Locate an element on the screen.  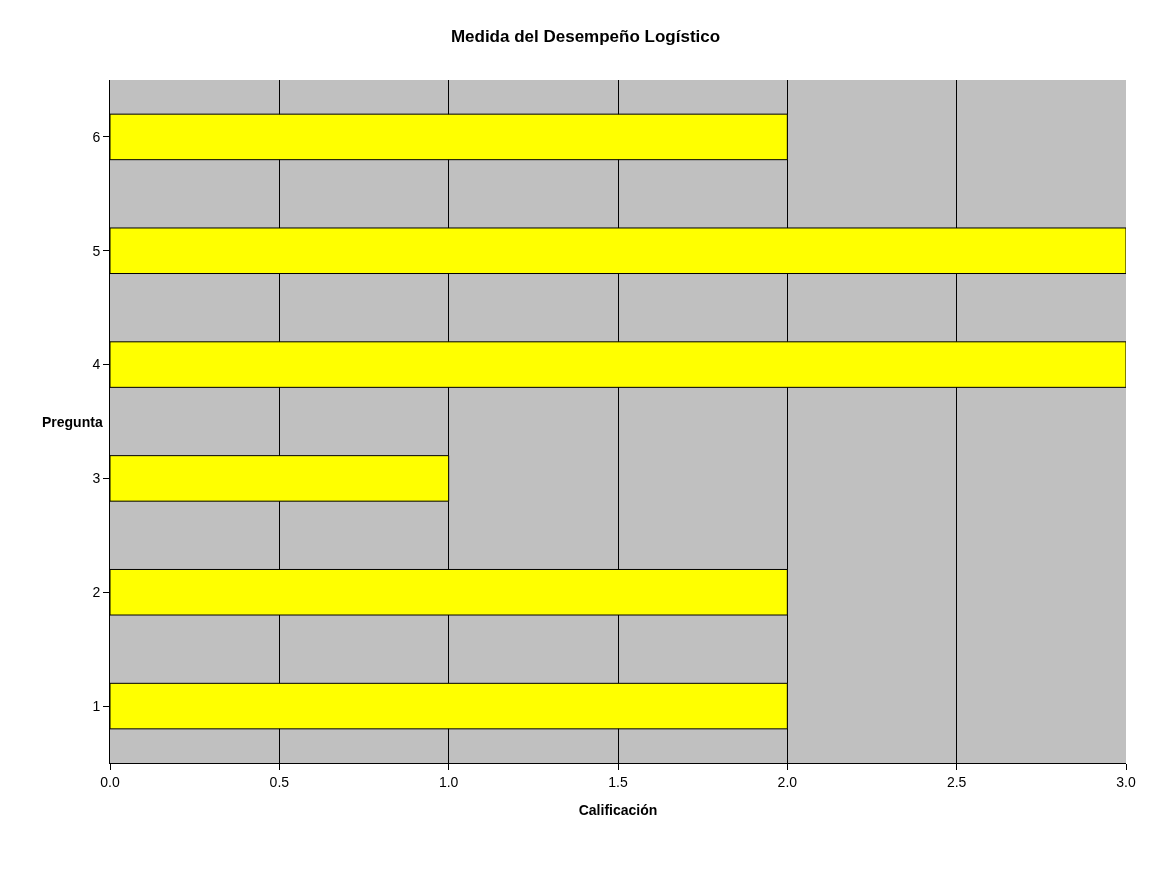
x-tick-label: 0.0 is located at coordinates (110, 781).